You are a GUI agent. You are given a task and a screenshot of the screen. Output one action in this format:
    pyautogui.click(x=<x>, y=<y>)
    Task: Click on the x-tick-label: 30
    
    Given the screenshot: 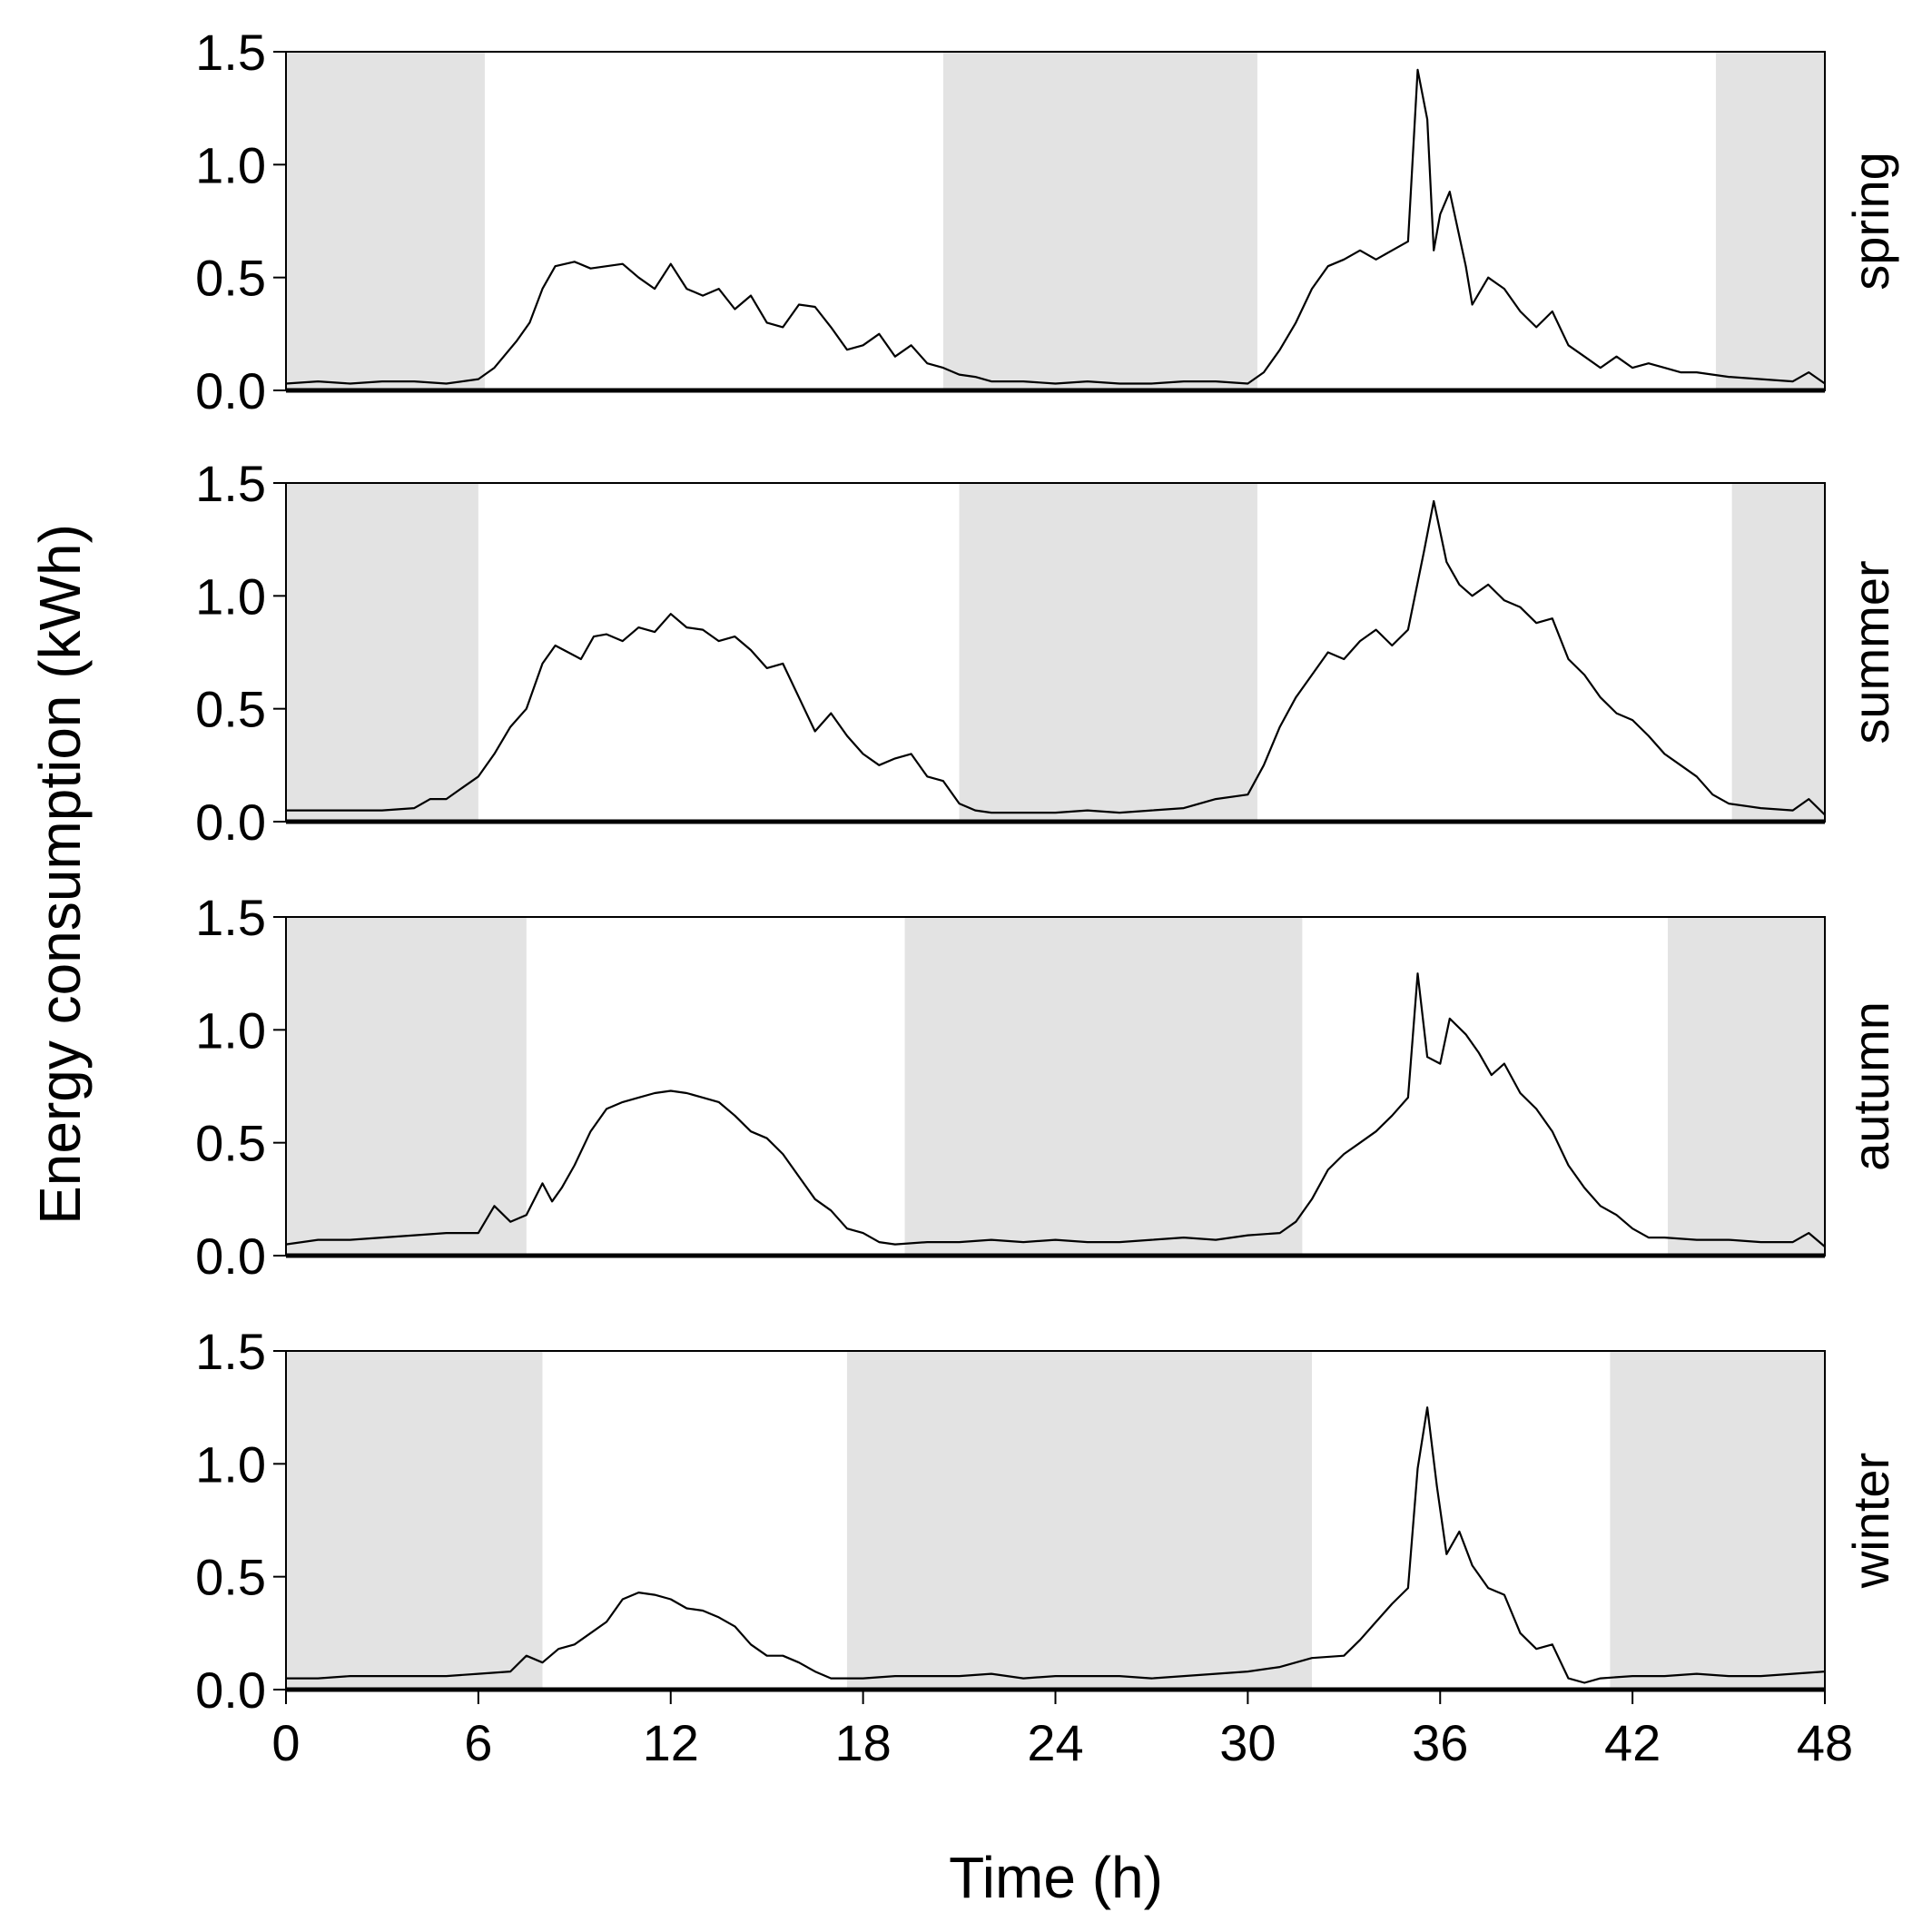 What is the action you would take?
    pyautogui.click(x=1247, y=1742)
    